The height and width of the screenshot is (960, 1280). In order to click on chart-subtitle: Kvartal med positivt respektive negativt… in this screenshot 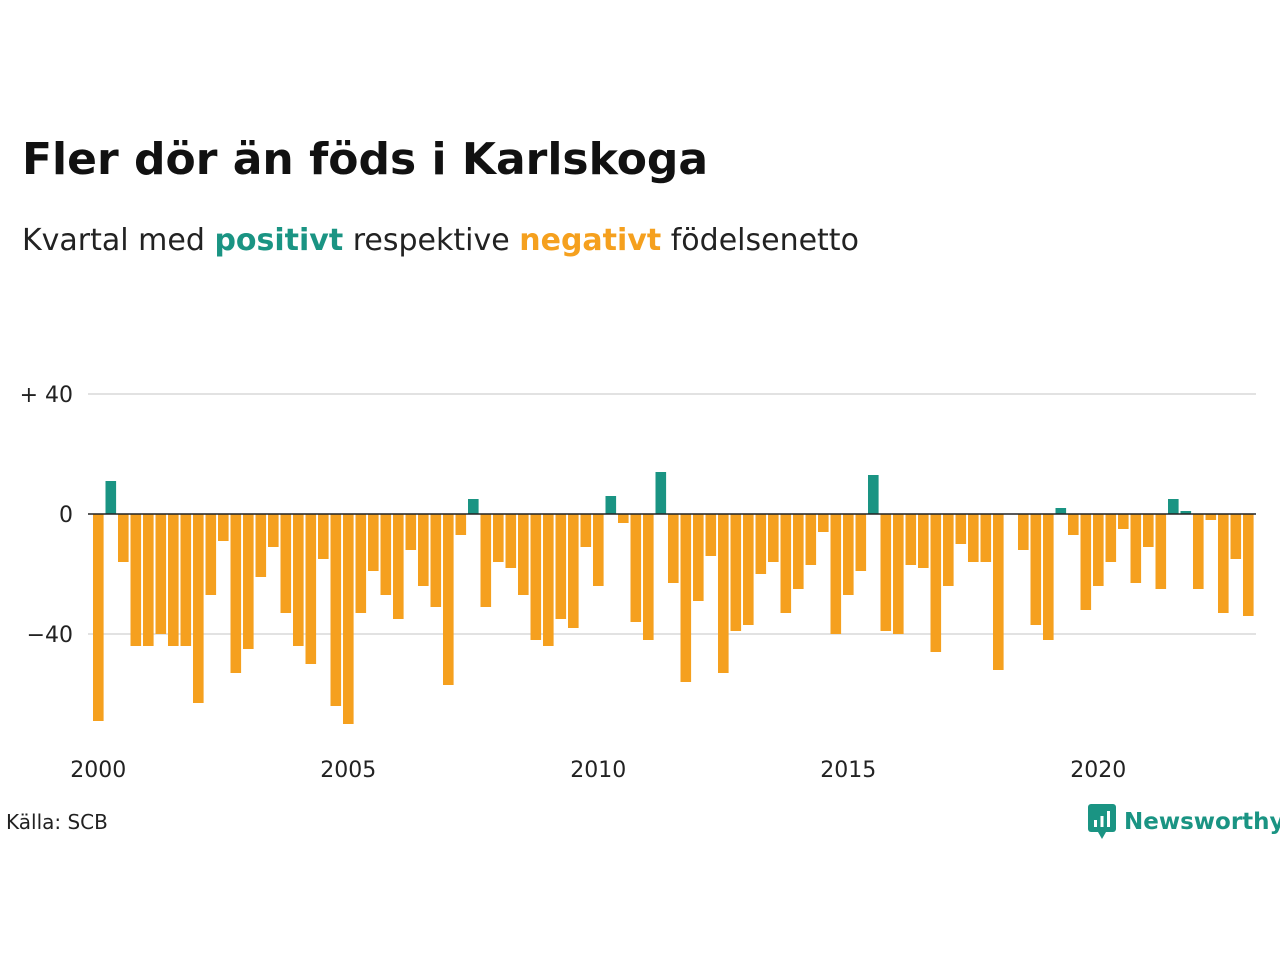, I will do `click(440, 241)`.